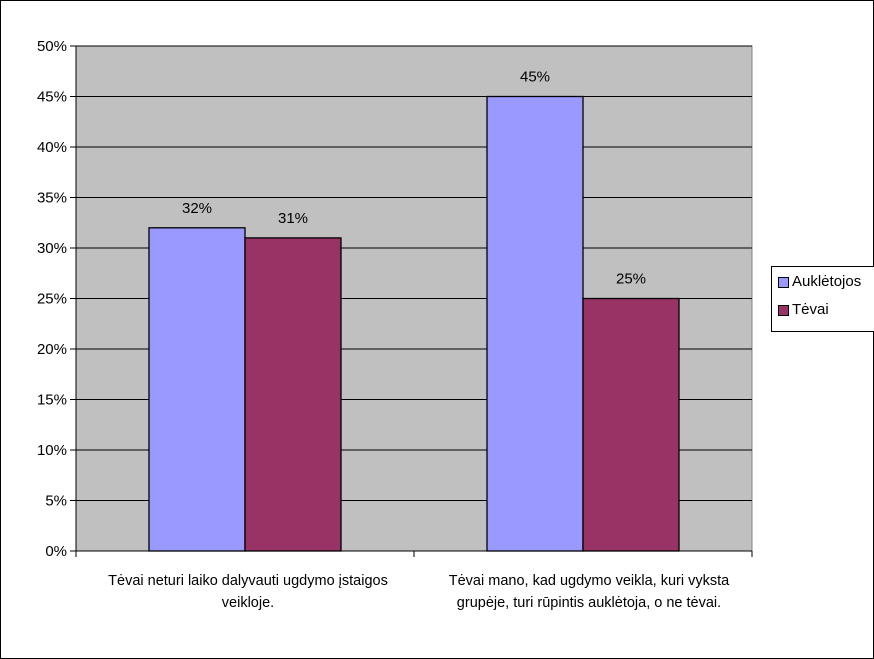 This screenshot has height=659, width=874. I want to click on y-tick-label: 5%, so click(56, 501).